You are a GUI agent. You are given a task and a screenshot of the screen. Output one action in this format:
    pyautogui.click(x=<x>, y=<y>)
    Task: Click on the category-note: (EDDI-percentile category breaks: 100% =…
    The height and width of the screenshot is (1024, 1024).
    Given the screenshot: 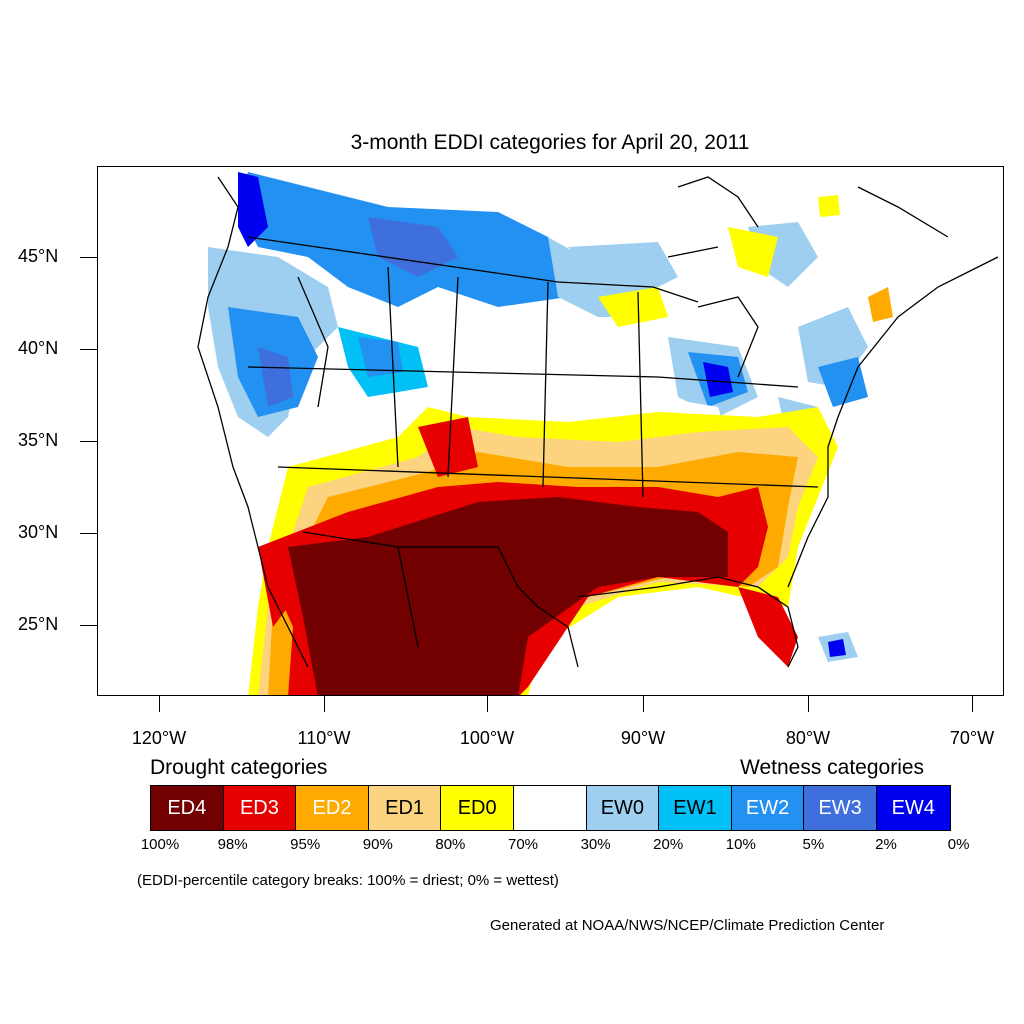 What is the action you would take?
    pyautogui.click(x=348, y=880)
    